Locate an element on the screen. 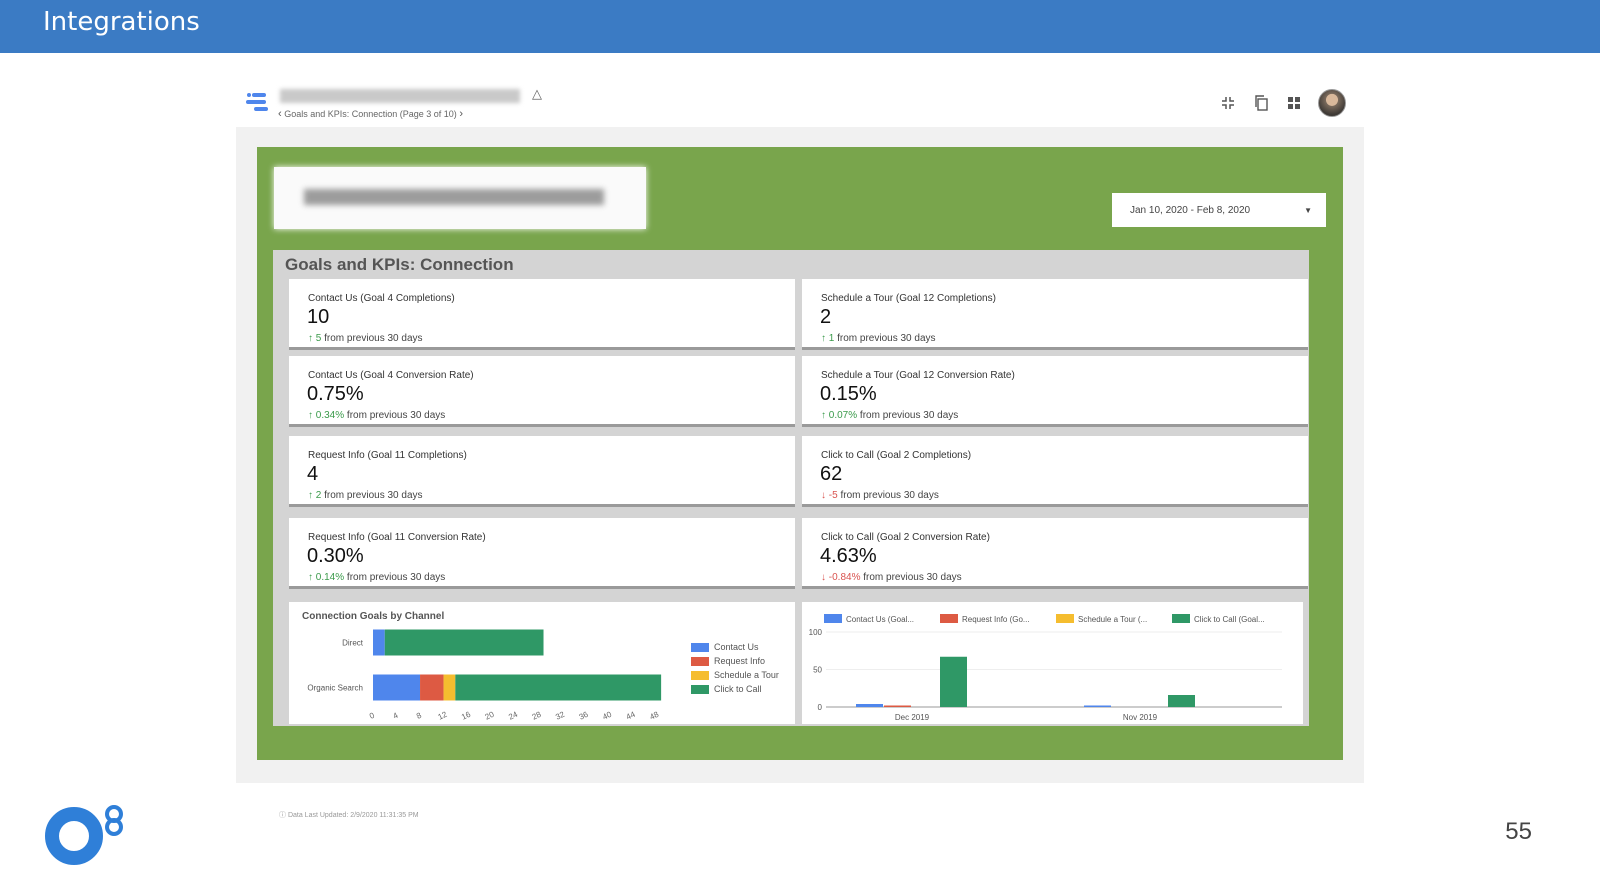 The image size is (1600, 893). kpi-change: ↑ 2 from previous 30 days is located at coordinates (365, 495).